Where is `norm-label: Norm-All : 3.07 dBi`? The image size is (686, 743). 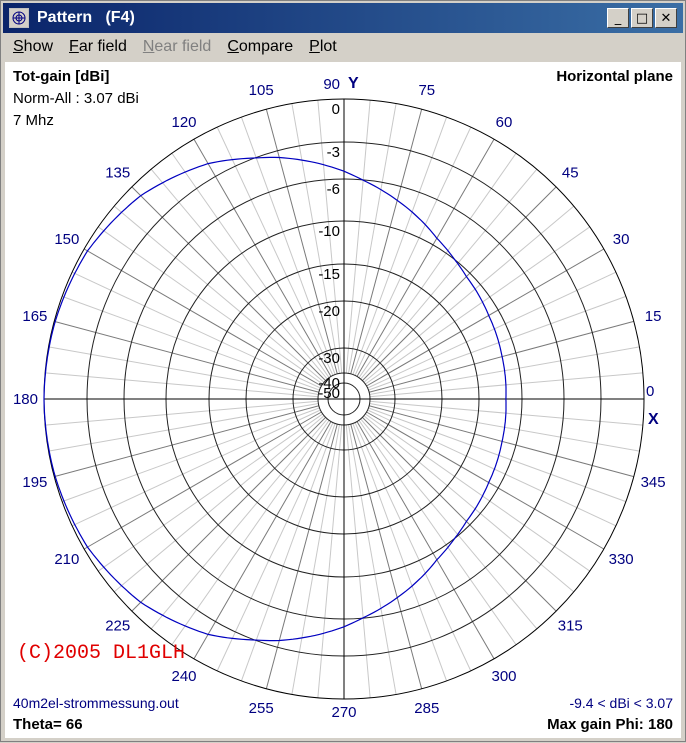 norm-label: Norm-All : 3.07 dBi is located at coordinates (76, 98).